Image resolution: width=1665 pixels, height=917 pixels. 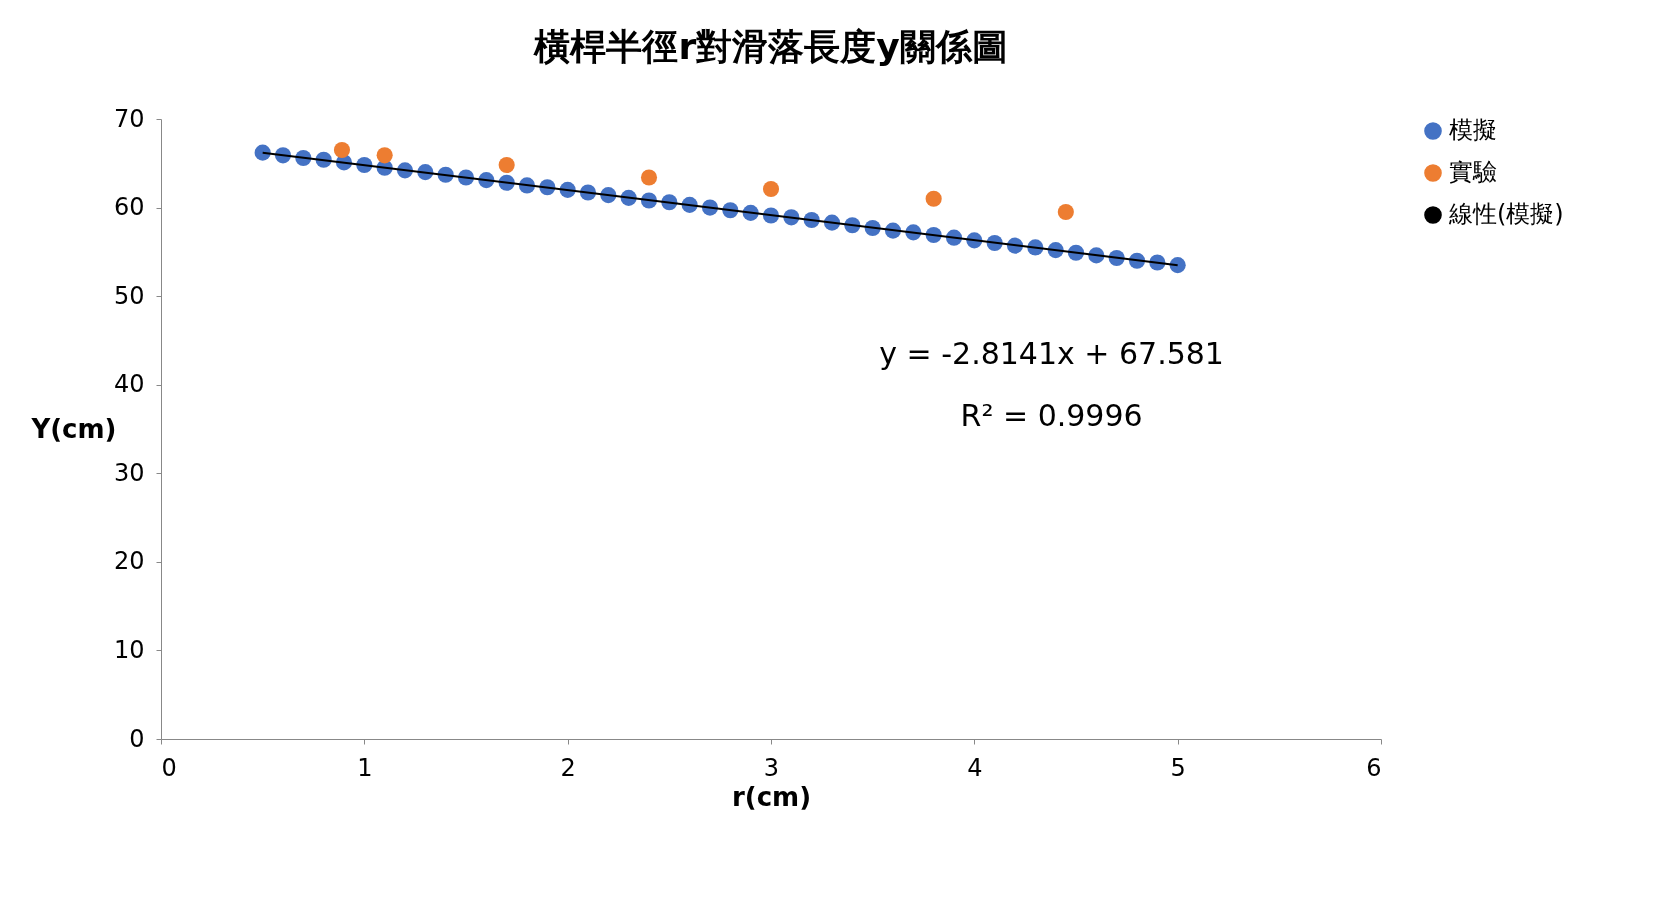 I want to click on x-tick-label: 2, so click(x=568, y=767).